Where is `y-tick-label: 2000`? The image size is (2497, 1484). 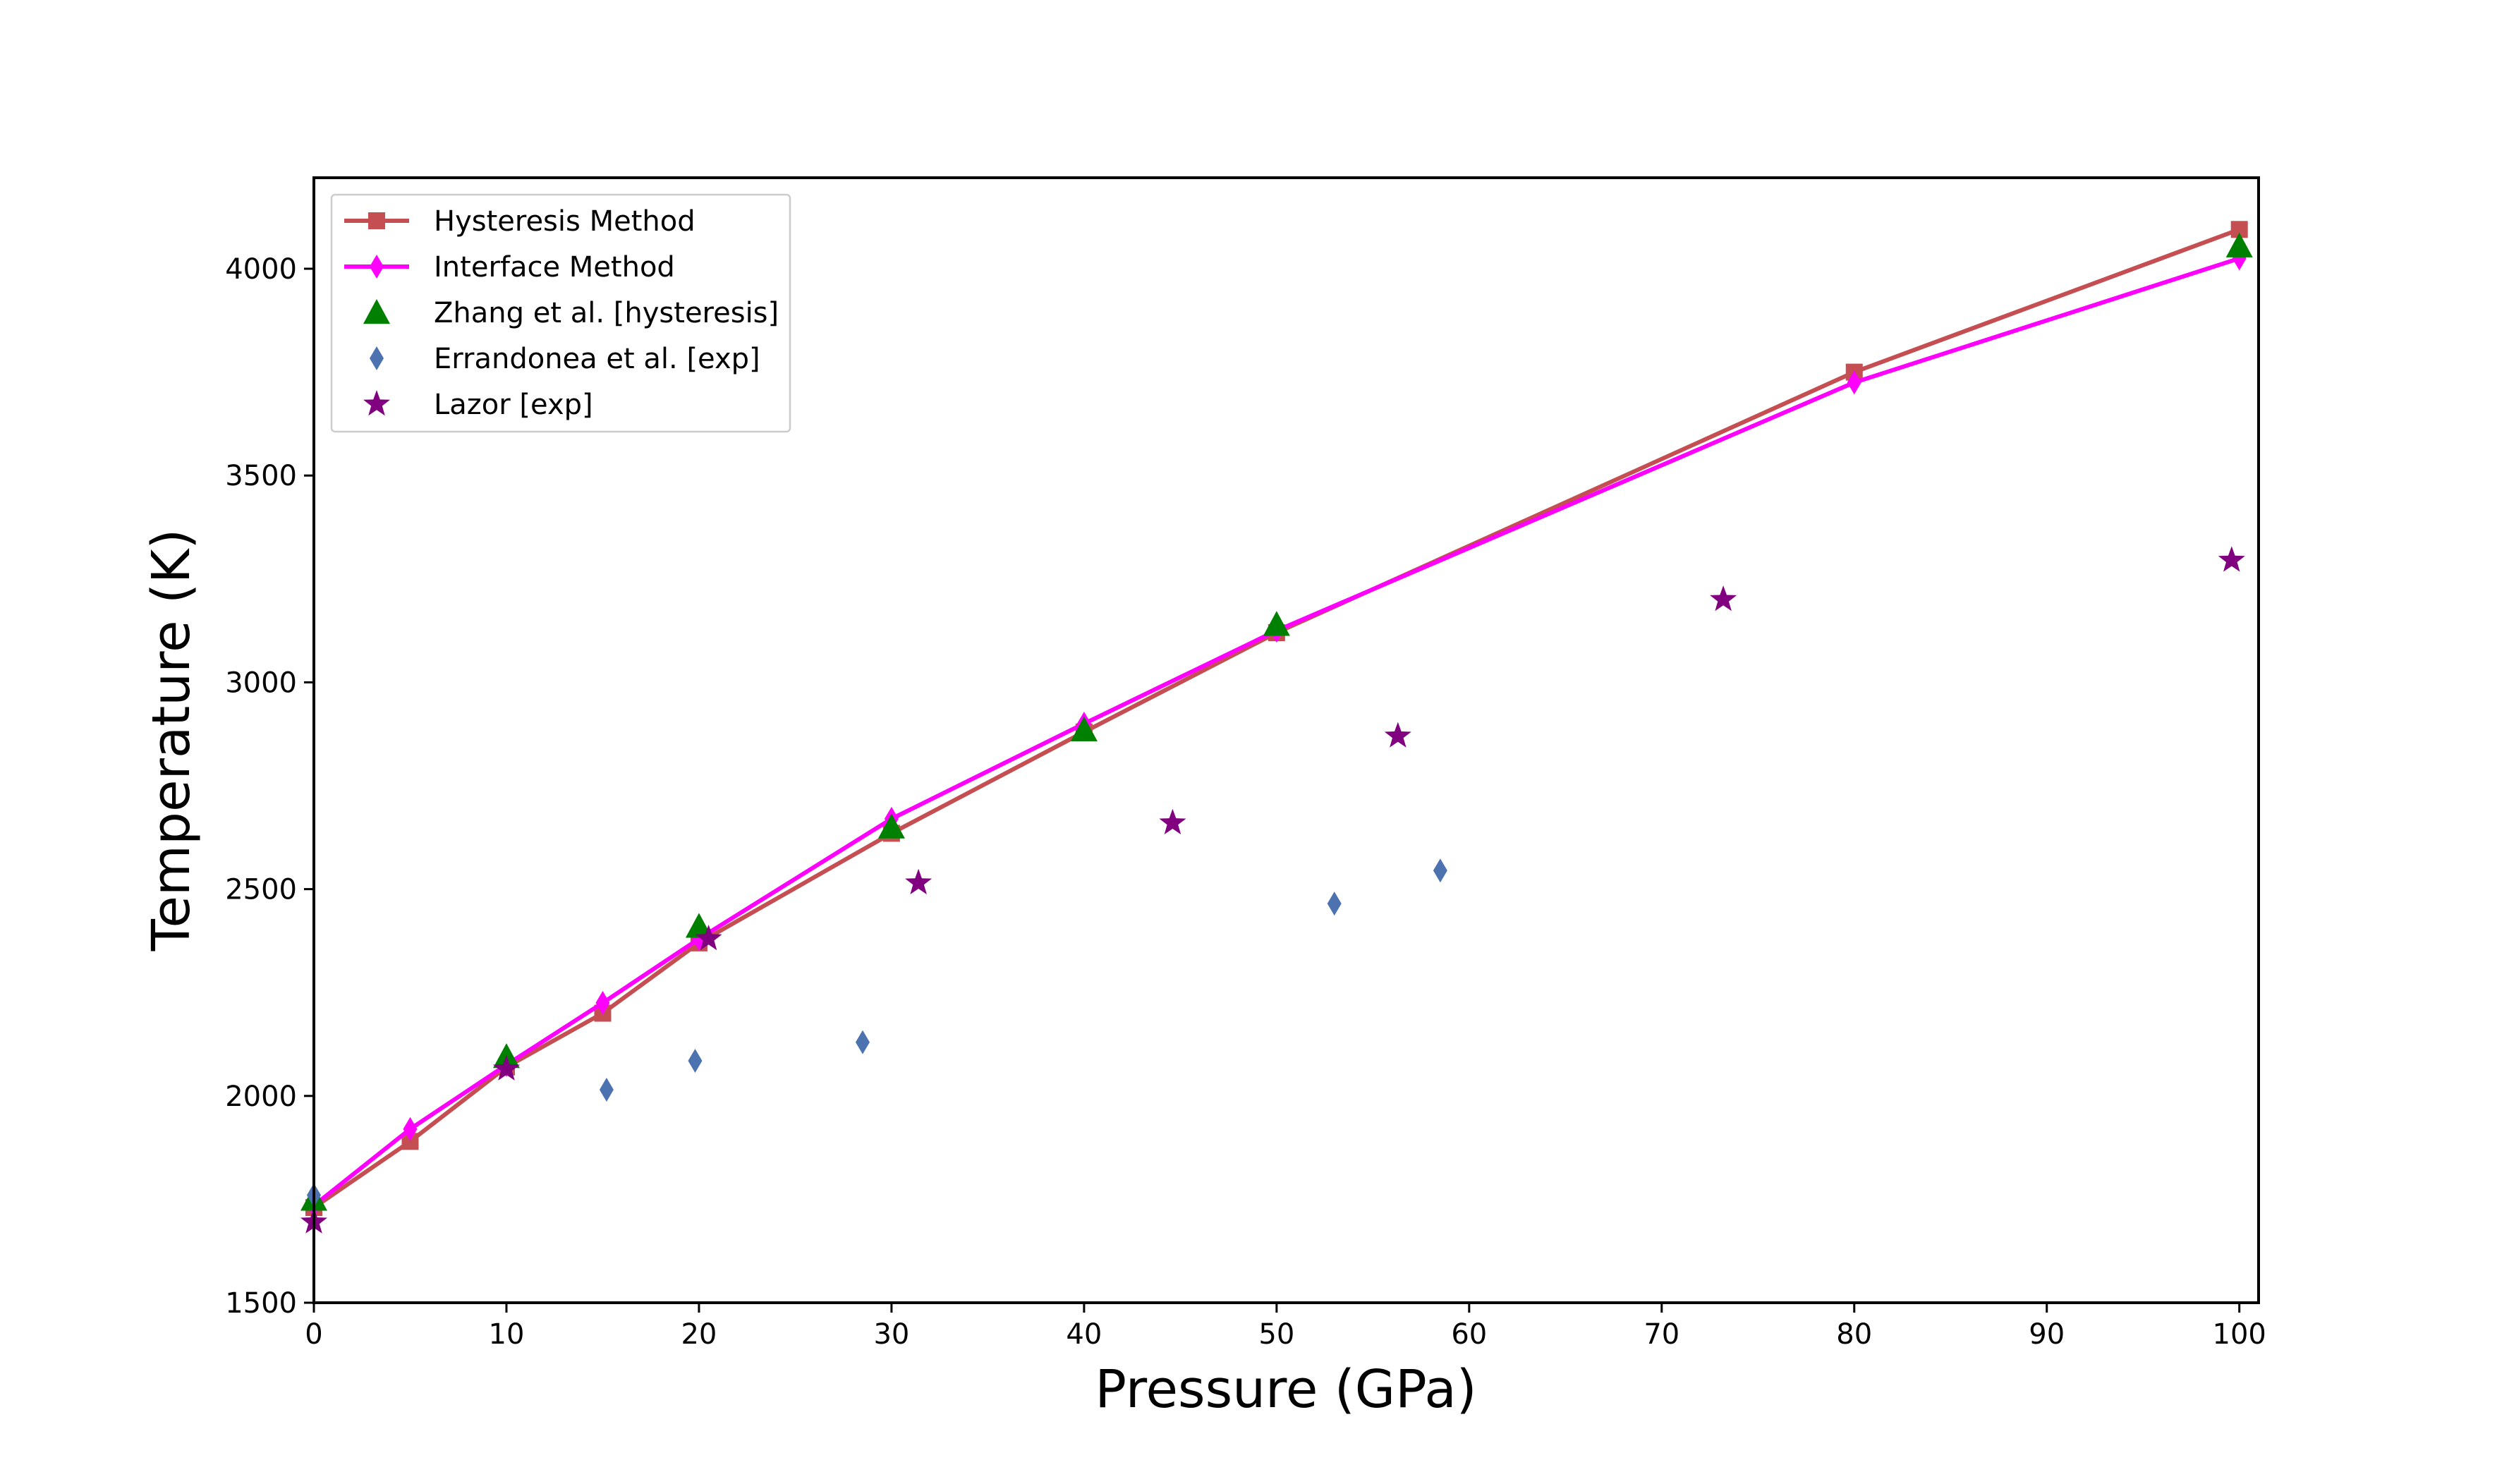
y-tick-label: 2000 is located at coordinates (261, 1097).